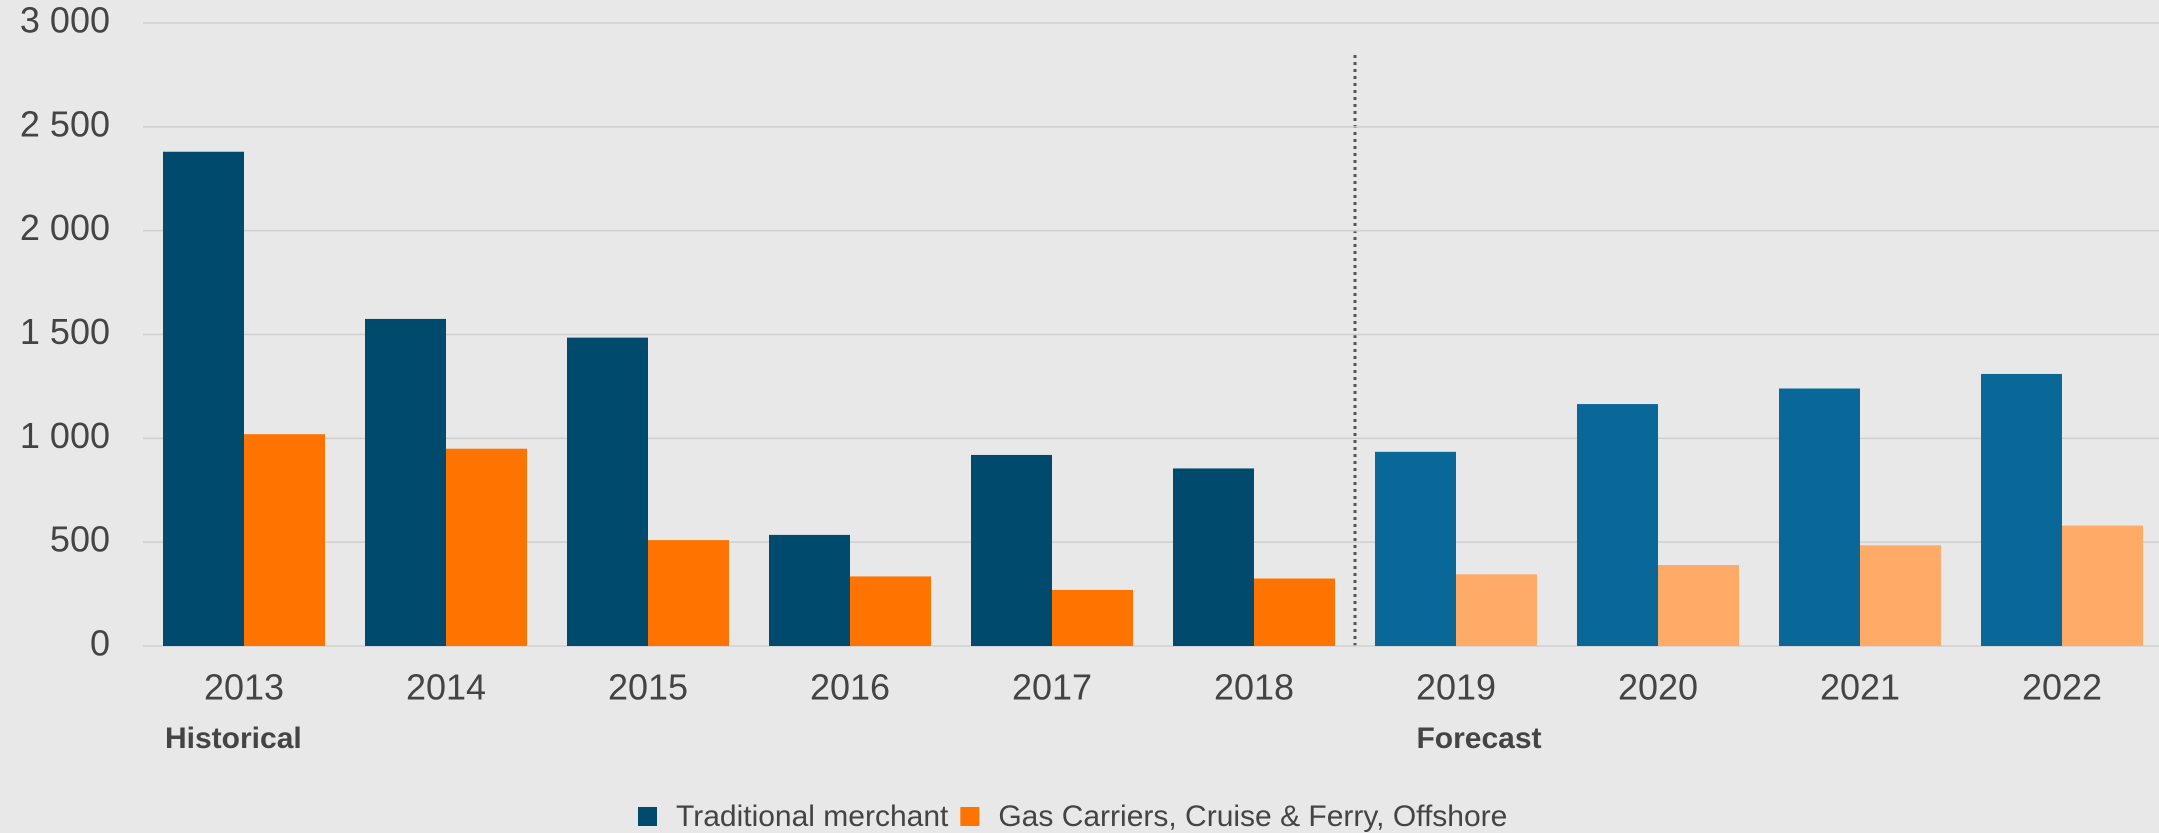  I want to click on y-tick-label: 3 000, so click(65, 20).